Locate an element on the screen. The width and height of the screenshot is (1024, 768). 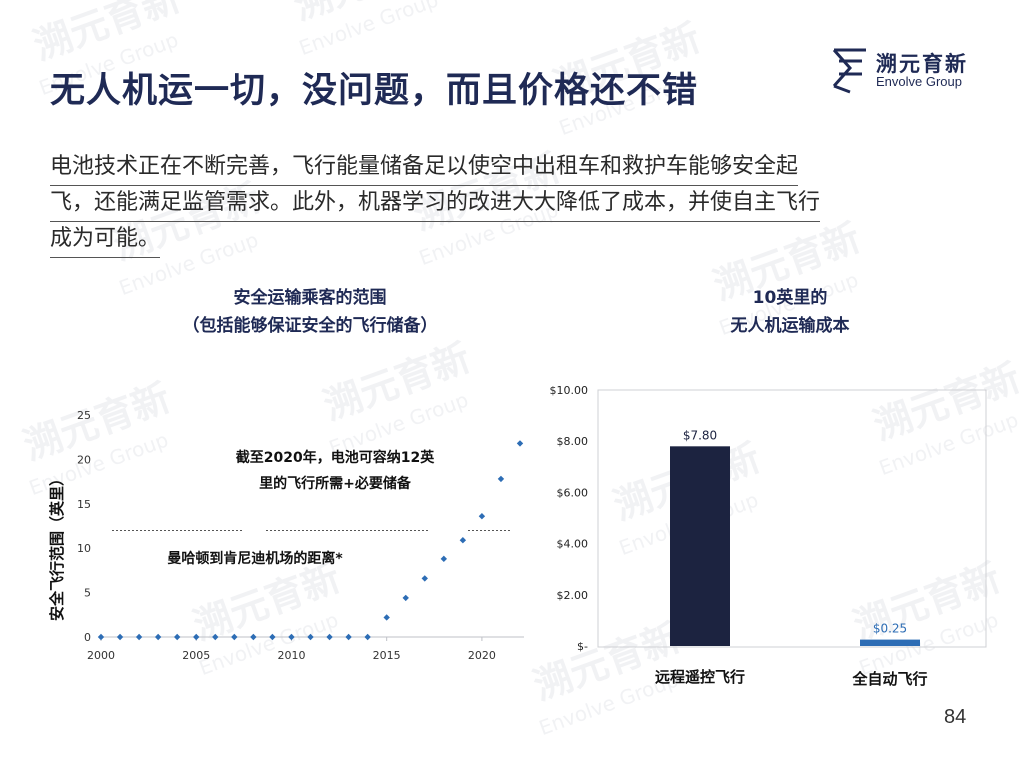
logo-name-en: Envolve Group is located at coordinates (919, 81).